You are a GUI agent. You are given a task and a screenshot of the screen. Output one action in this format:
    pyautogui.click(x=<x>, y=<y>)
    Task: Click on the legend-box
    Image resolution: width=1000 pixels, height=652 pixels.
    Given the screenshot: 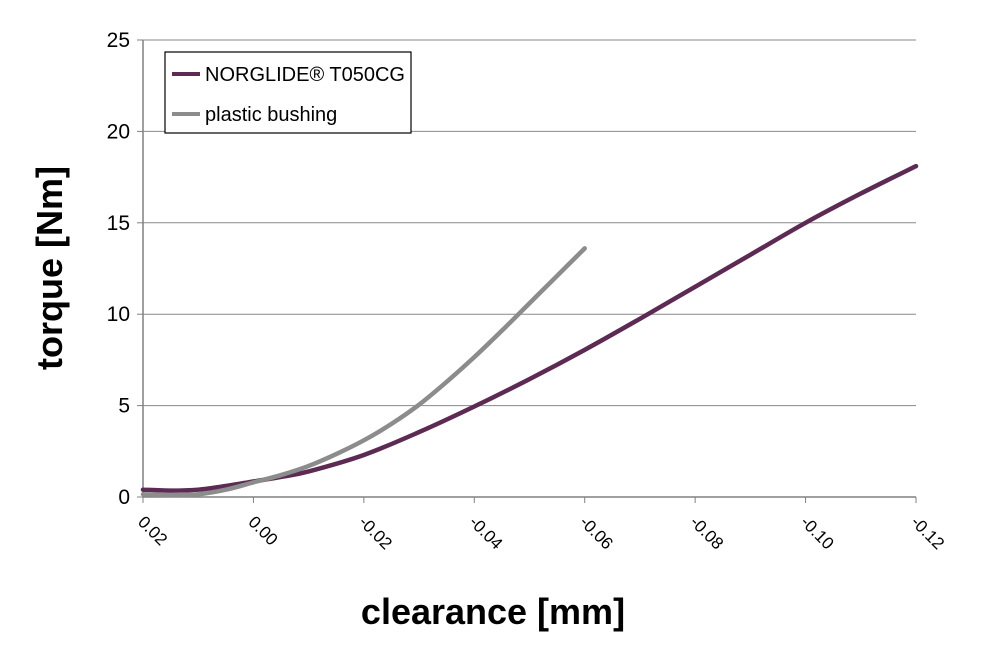 What is the action you would take?
    pyautogui.click(x=288, y=92)
    